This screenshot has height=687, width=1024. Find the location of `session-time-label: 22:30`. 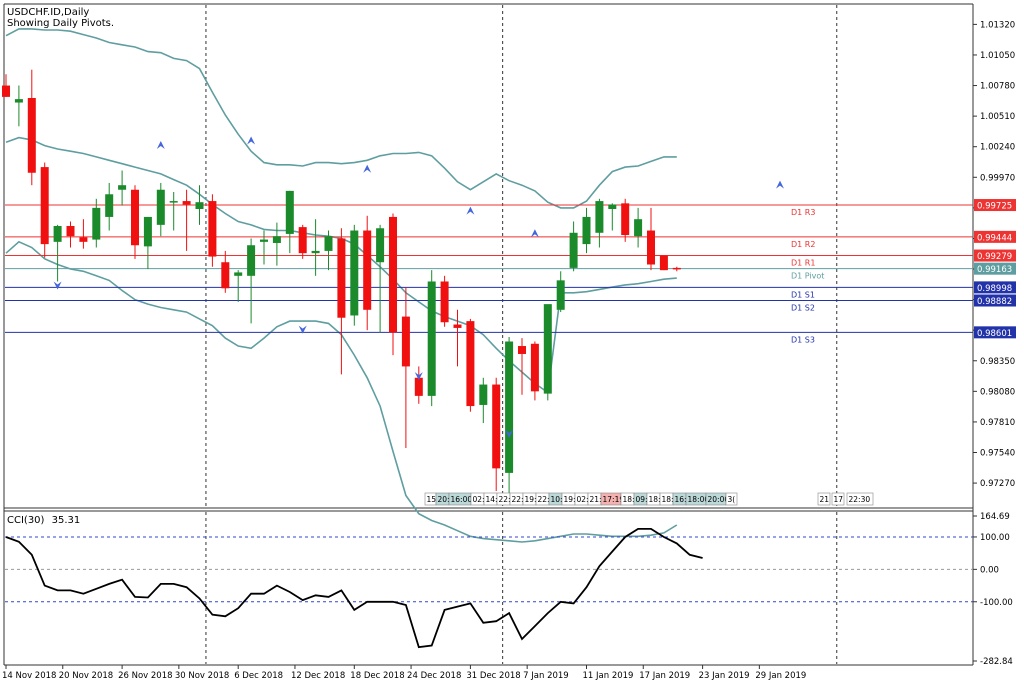

session-time-label: 22:30 is located at coordinates (860, 499).